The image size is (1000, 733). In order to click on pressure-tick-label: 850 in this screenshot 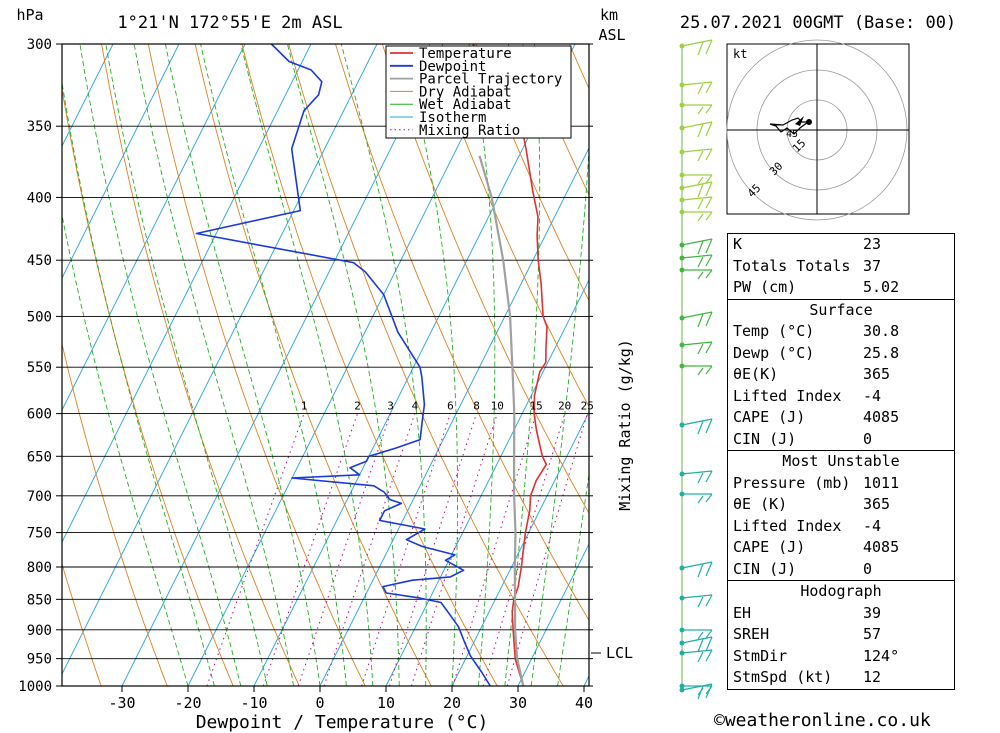, I will do `click(39, 600)`.